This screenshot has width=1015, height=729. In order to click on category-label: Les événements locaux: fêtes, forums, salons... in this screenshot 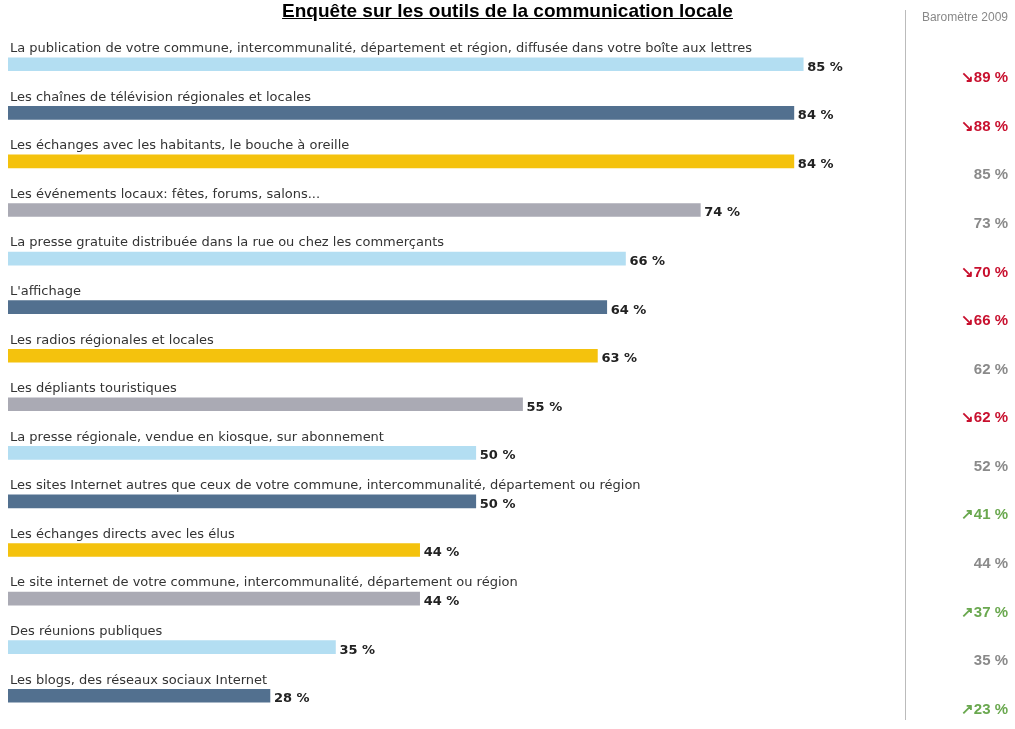, I will do `click(165, 193)`.